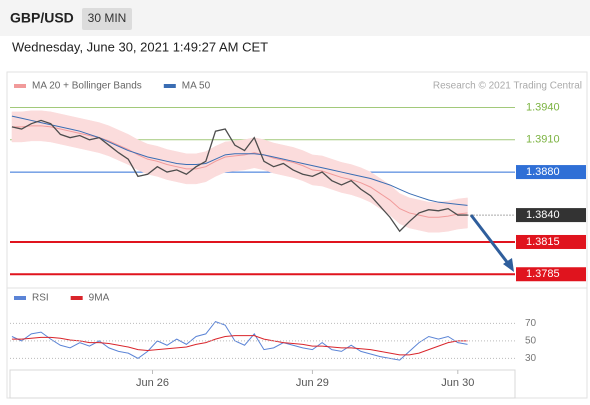  What do you see at coordinates (543, 172) in the screenshot?
I see `level-label: 1.3880` at bounding box center [543, 172].